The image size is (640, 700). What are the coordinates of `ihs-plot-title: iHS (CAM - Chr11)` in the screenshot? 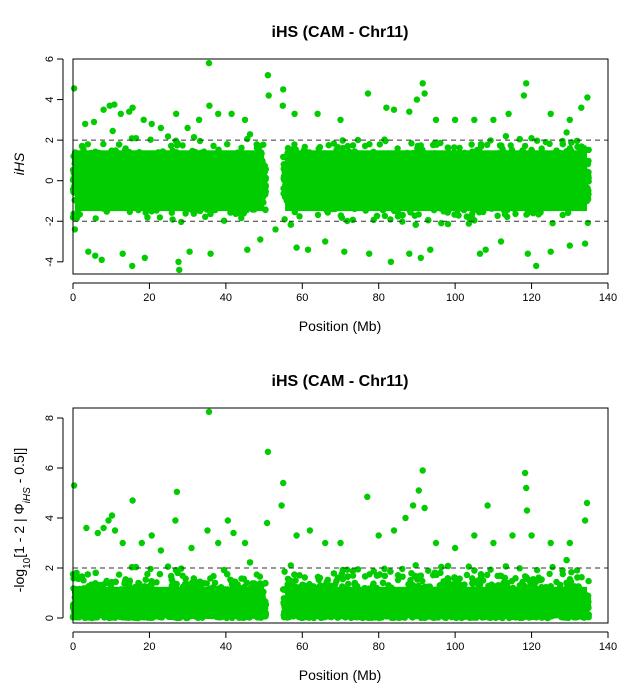 It's located at (340, 32).